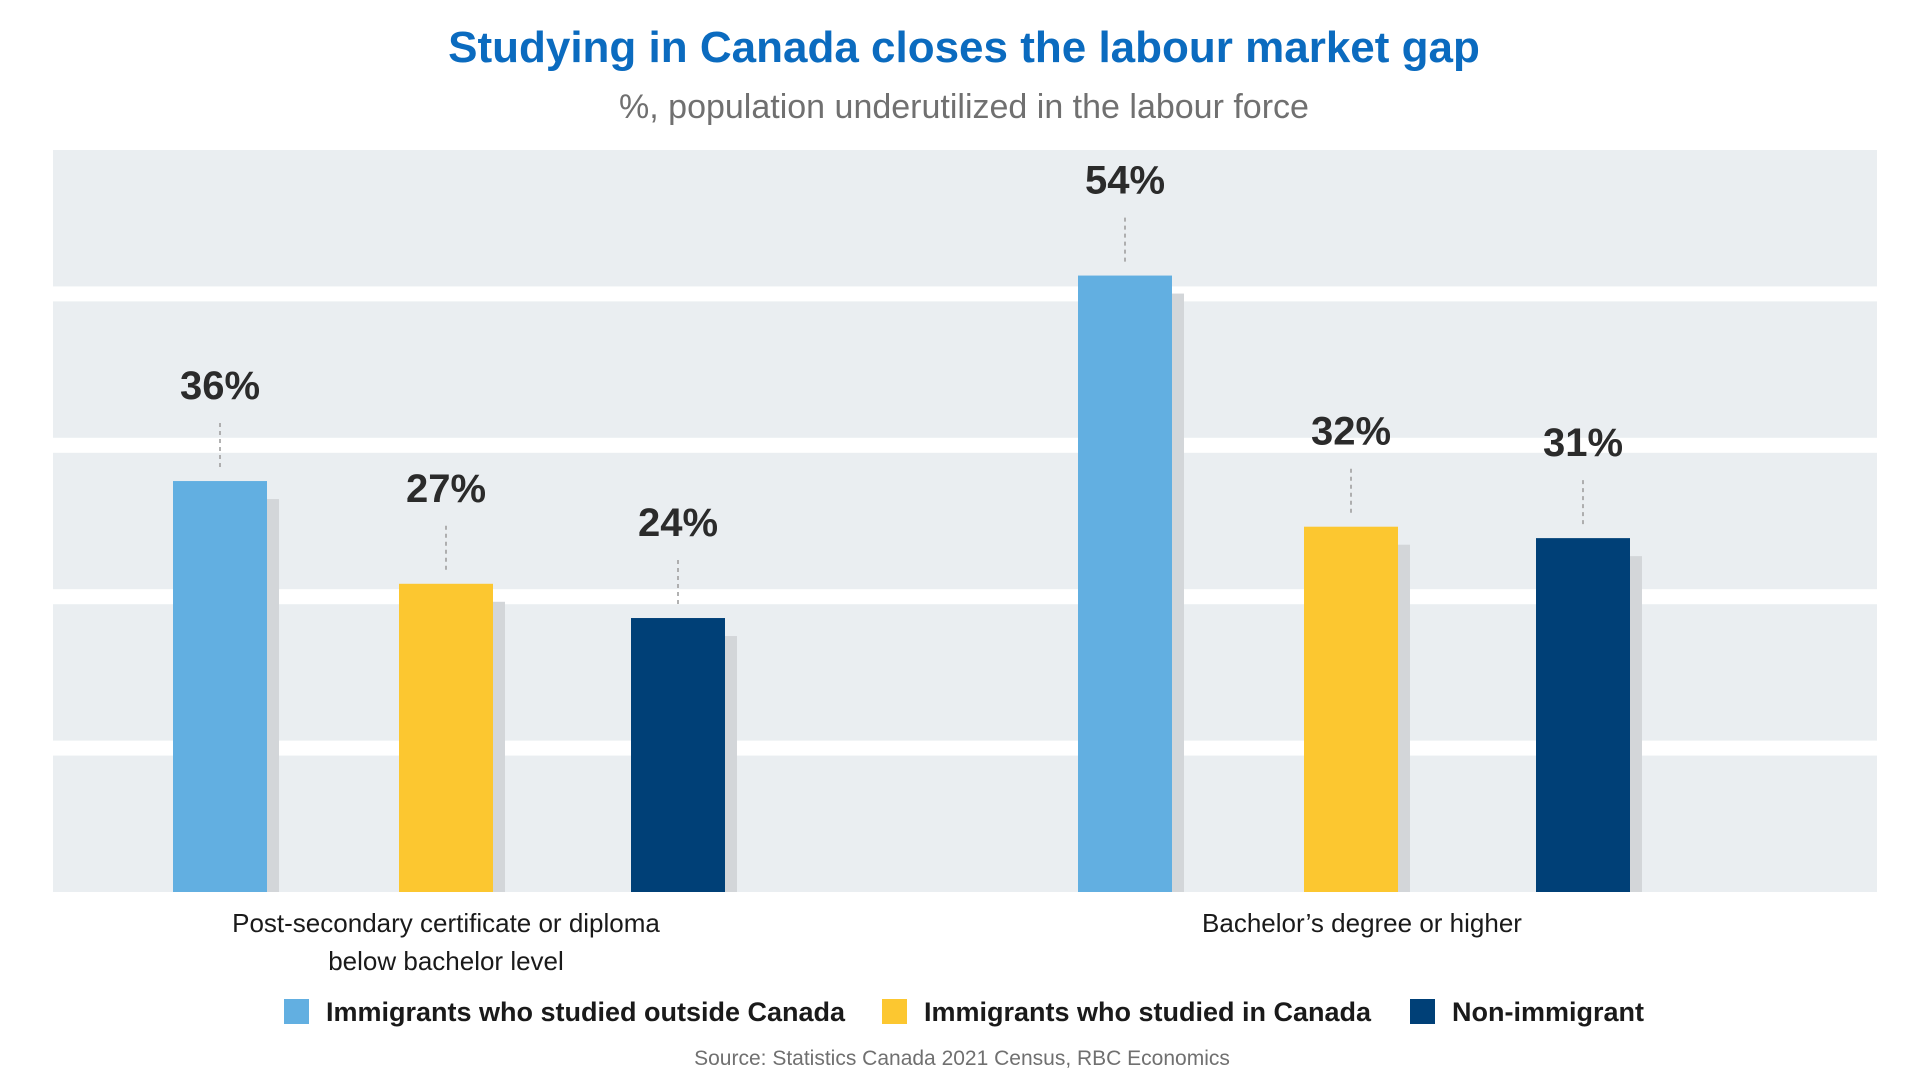 The image size is (1920, 1080). What do you see at coordinates (1362, 923) in the screenshot?
I see `category-label: Bachelor’s degree or higher` at bounding box center [1362, 923].